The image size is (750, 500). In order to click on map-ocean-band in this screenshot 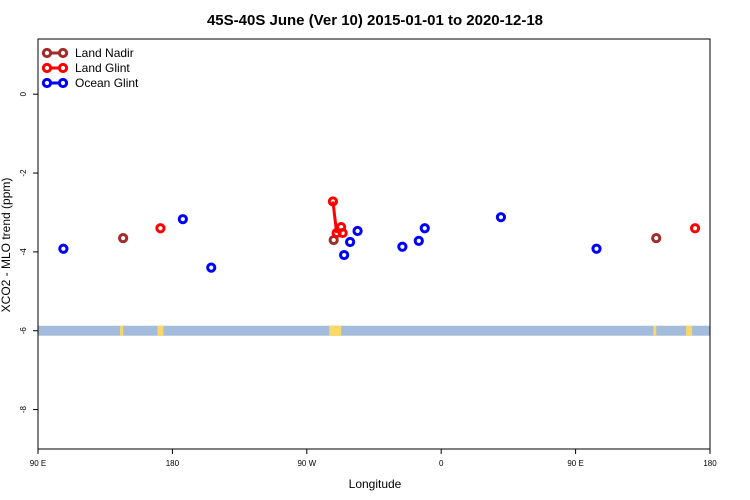, I will do `click(374, 330)`.